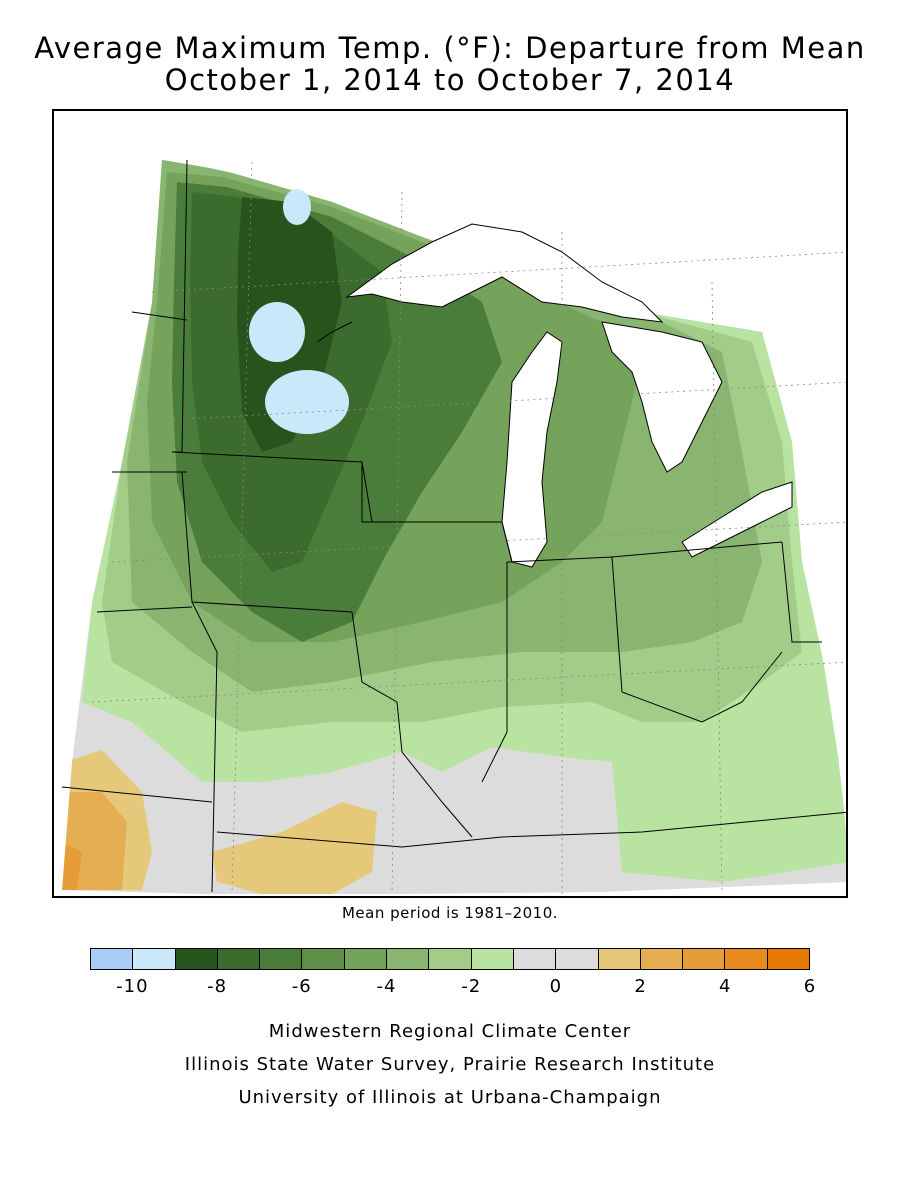  What do you see at coordinates (737, 519) in the screenshot?
I see `lake-erie` at bounding box center [737, 519].